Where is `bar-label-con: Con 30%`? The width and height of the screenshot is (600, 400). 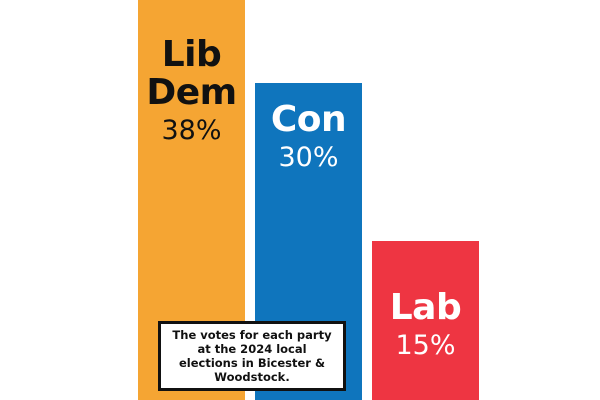
bar-label-con: Con 30% is located at coordinates (308, 136).